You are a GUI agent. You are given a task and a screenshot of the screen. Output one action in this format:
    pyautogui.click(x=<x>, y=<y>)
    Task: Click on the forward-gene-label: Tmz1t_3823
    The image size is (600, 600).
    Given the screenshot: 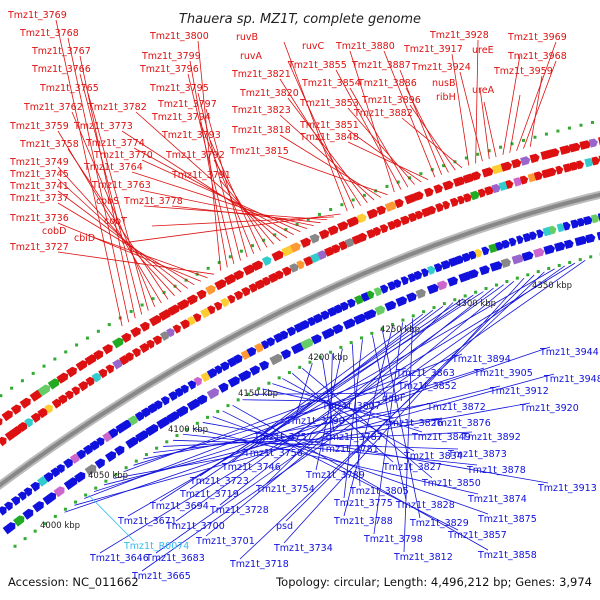 What is the action you would take?
    pyautogui.click(x=261, y=110)
    